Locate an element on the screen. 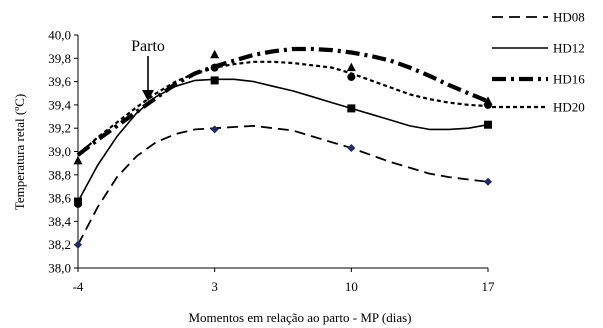 This screenshot has width=603, height=328. x-axis-title: Momentos em relação ao parto - MP (dias) is located at coordinates (300, 317).